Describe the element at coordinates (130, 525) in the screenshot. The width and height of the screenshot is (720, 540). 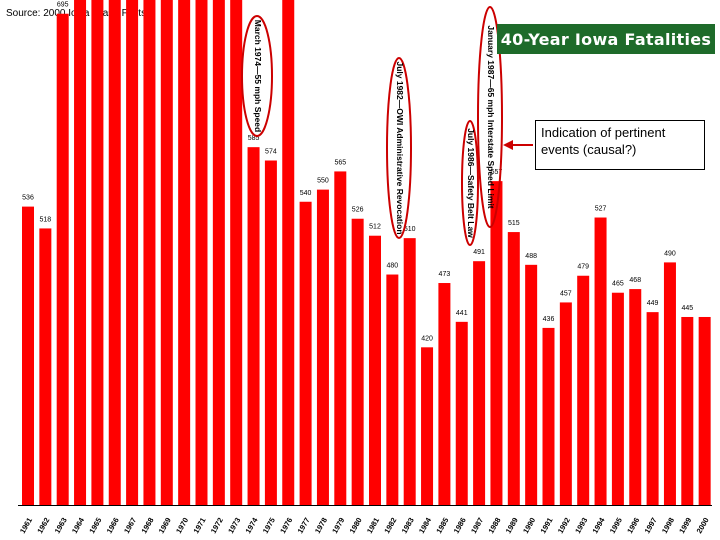
I see `tick-label-1967: 1967` at that location.